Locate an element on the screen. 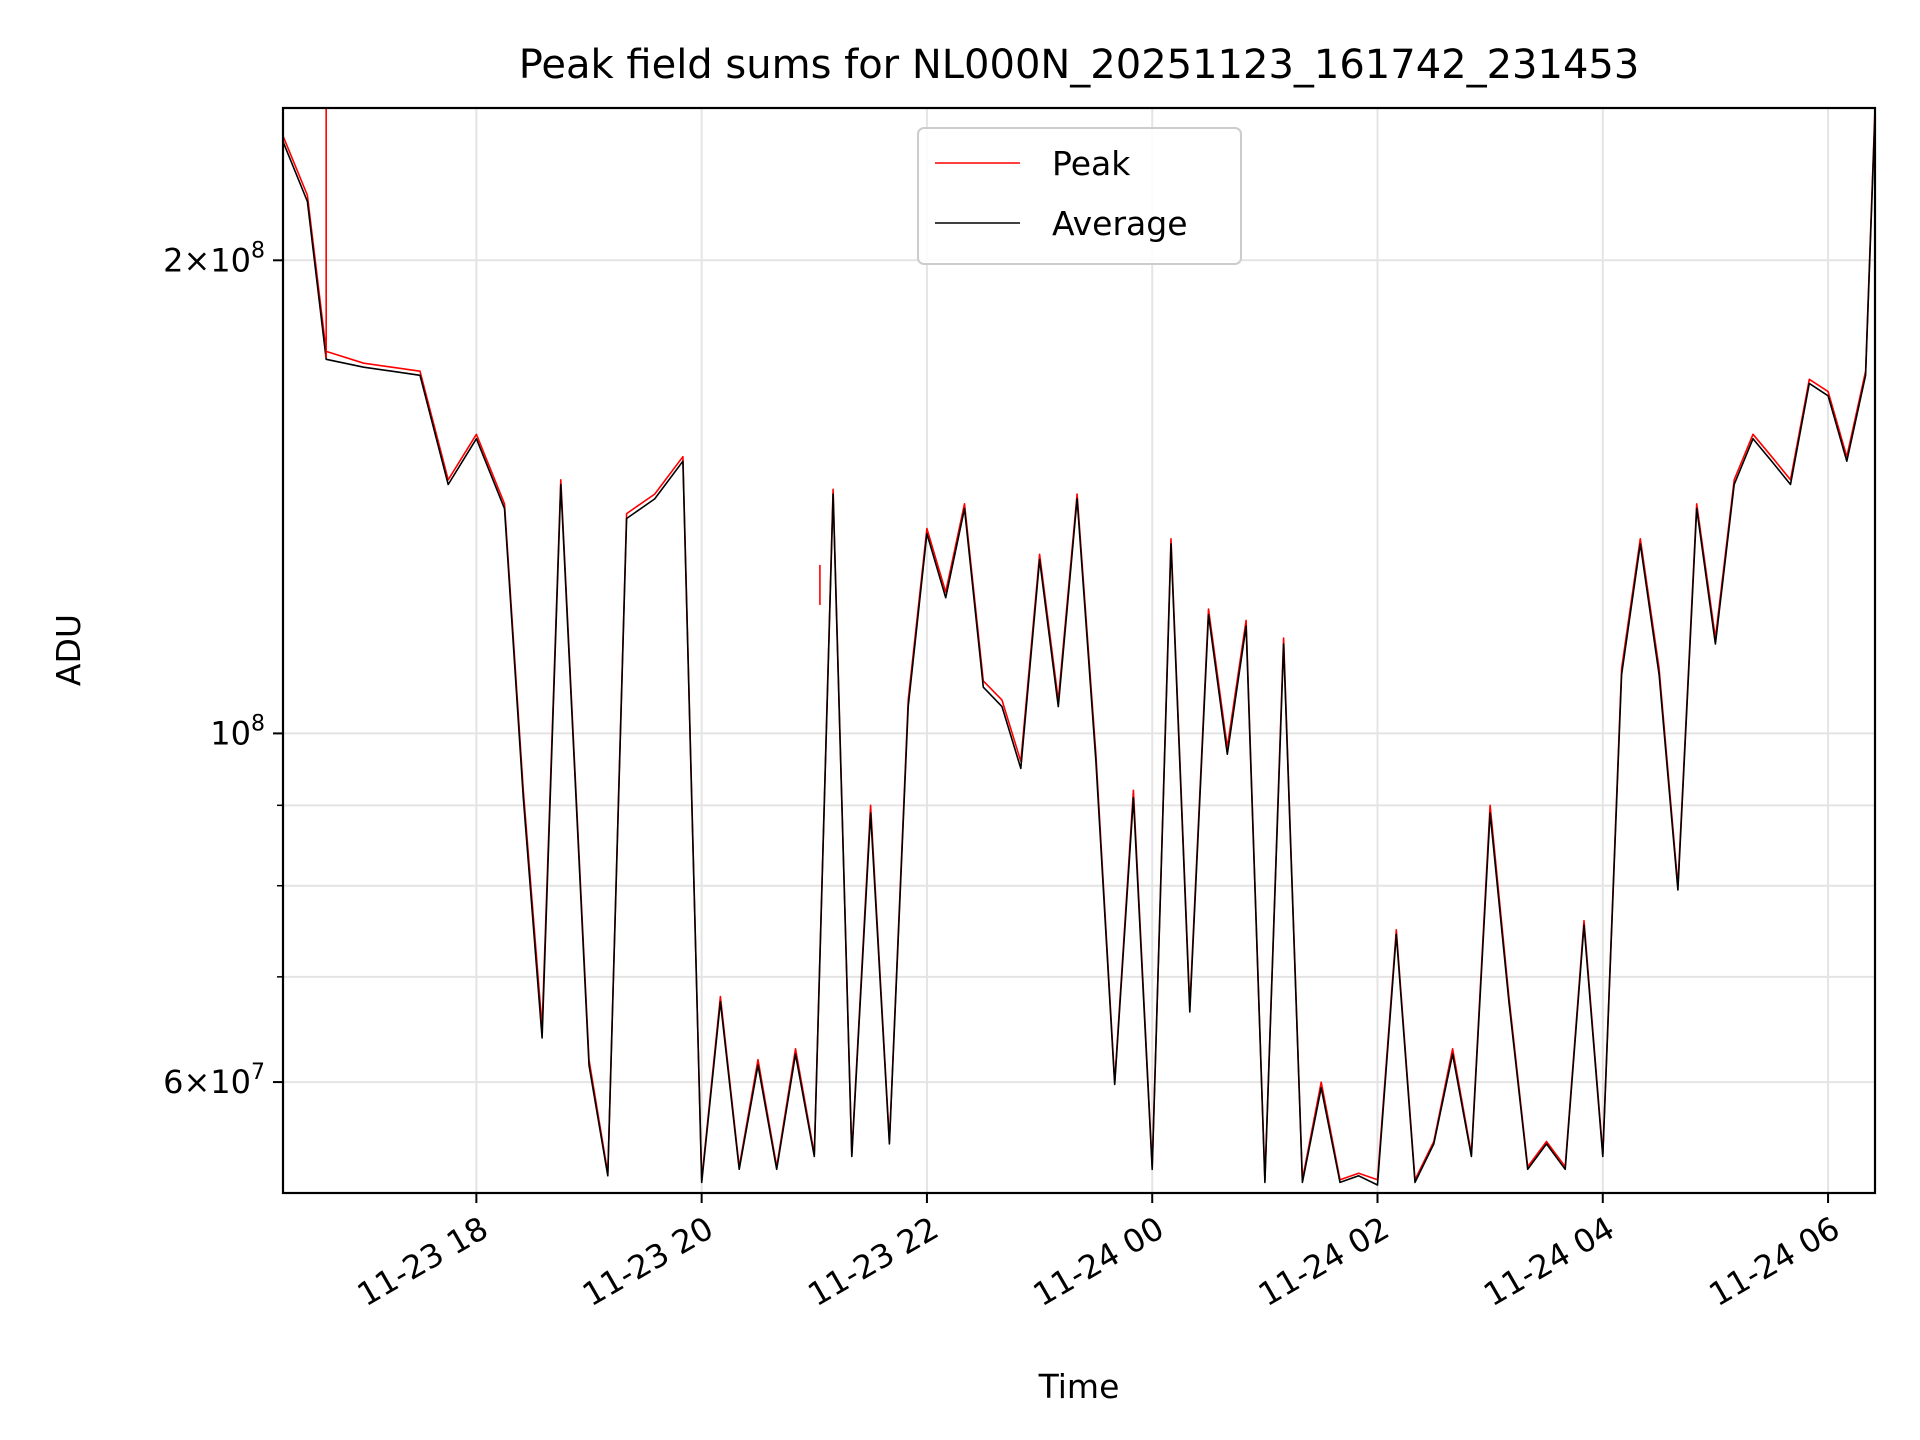 The height and width of the screenshot is (1440, 1920). legend-box is located at coordinates (1079, 196).